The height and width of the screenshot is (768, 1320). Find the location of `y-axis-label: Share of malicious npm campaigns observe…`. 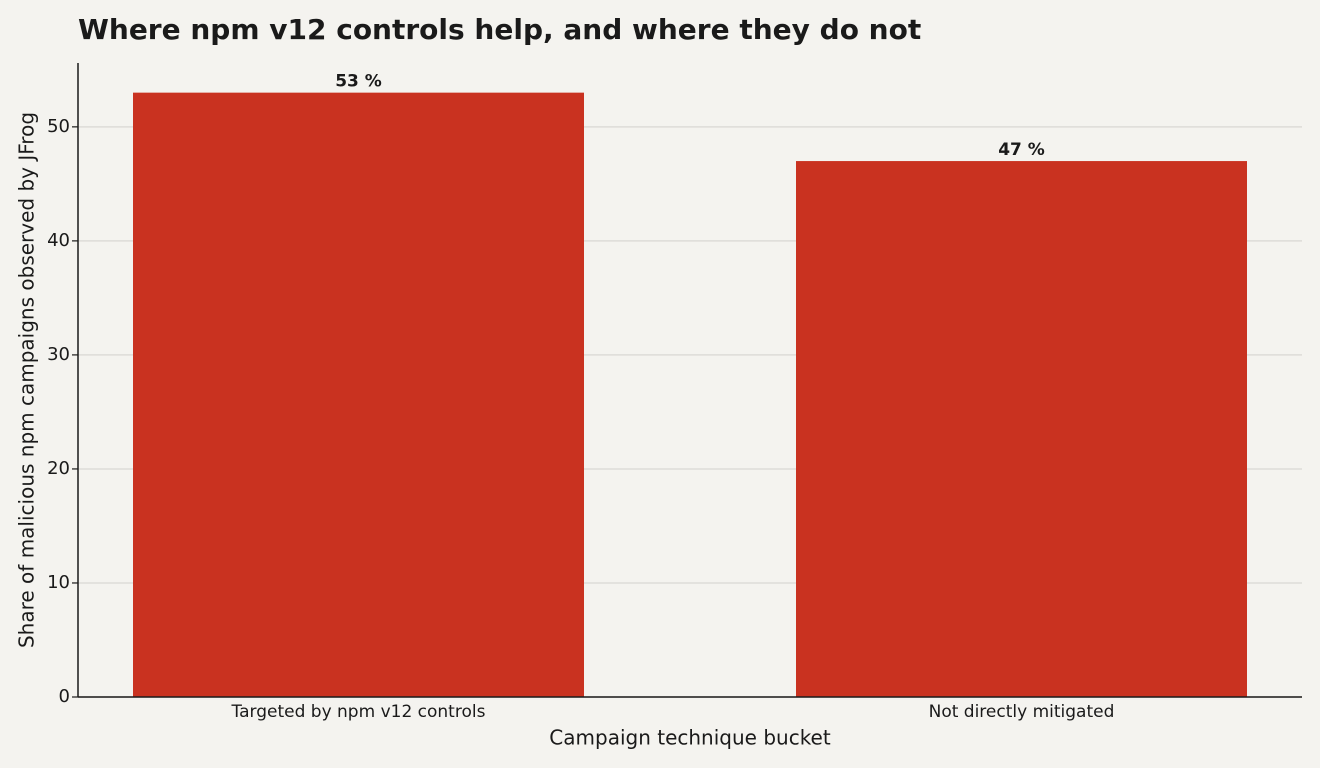

y-axis-label: Share of malicious npm campaigns observe… is located at coordinates (27, 380).